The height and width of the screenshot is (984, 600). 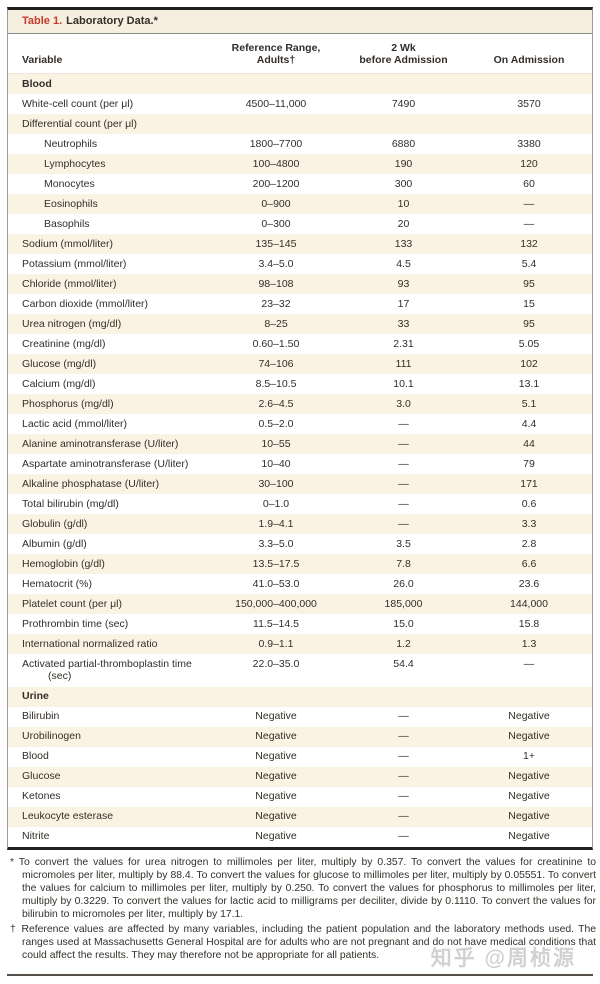 I want to click on footnote-asterisk-marker: *, so click(x=12, y=862).